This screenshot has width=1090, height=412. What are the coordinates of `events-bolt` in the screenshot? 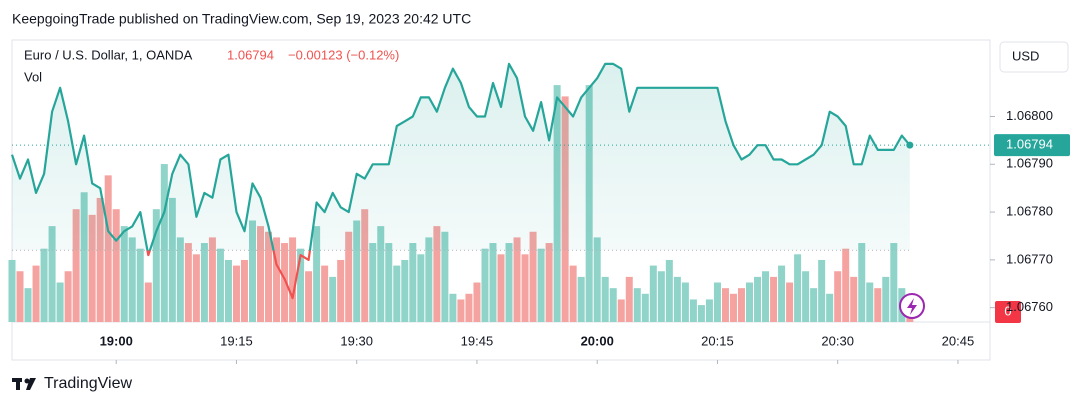 It's located at (912, 306).